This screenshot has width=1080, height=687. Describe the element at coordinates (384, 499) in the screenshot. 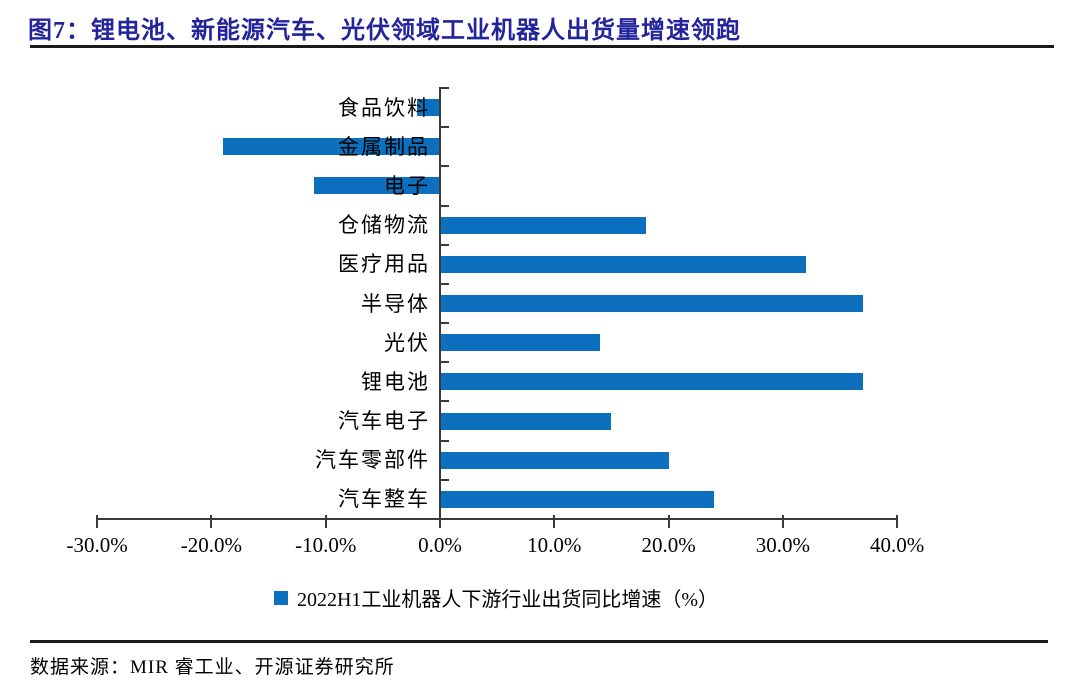

I see `category-label: 汽车整车` at that location.